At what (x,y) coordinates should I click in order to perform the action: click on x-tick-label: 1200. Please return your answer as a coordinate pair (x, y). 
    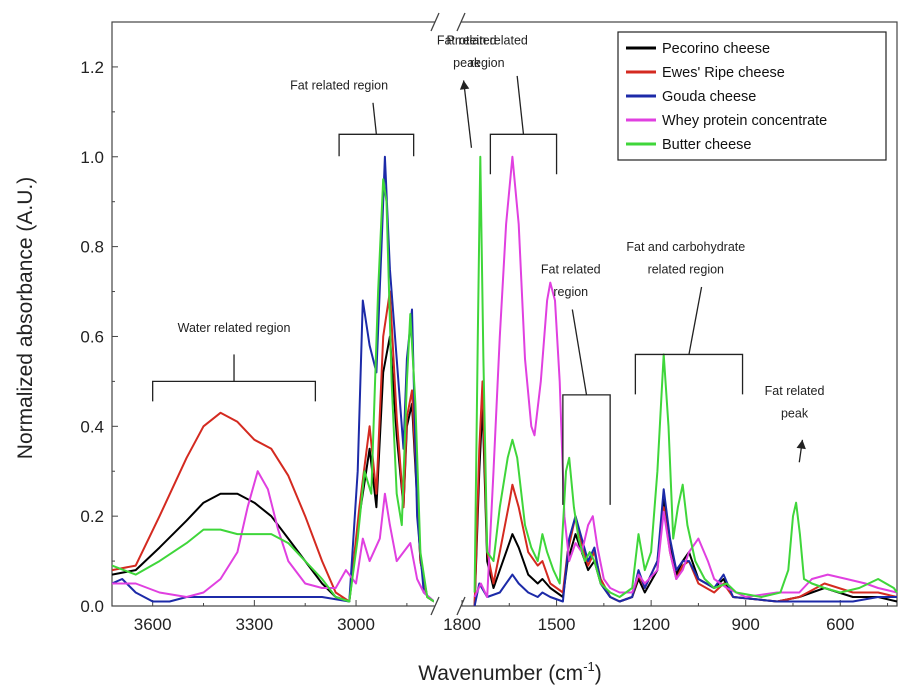
    Looking at the image, I should click on (651, 624).